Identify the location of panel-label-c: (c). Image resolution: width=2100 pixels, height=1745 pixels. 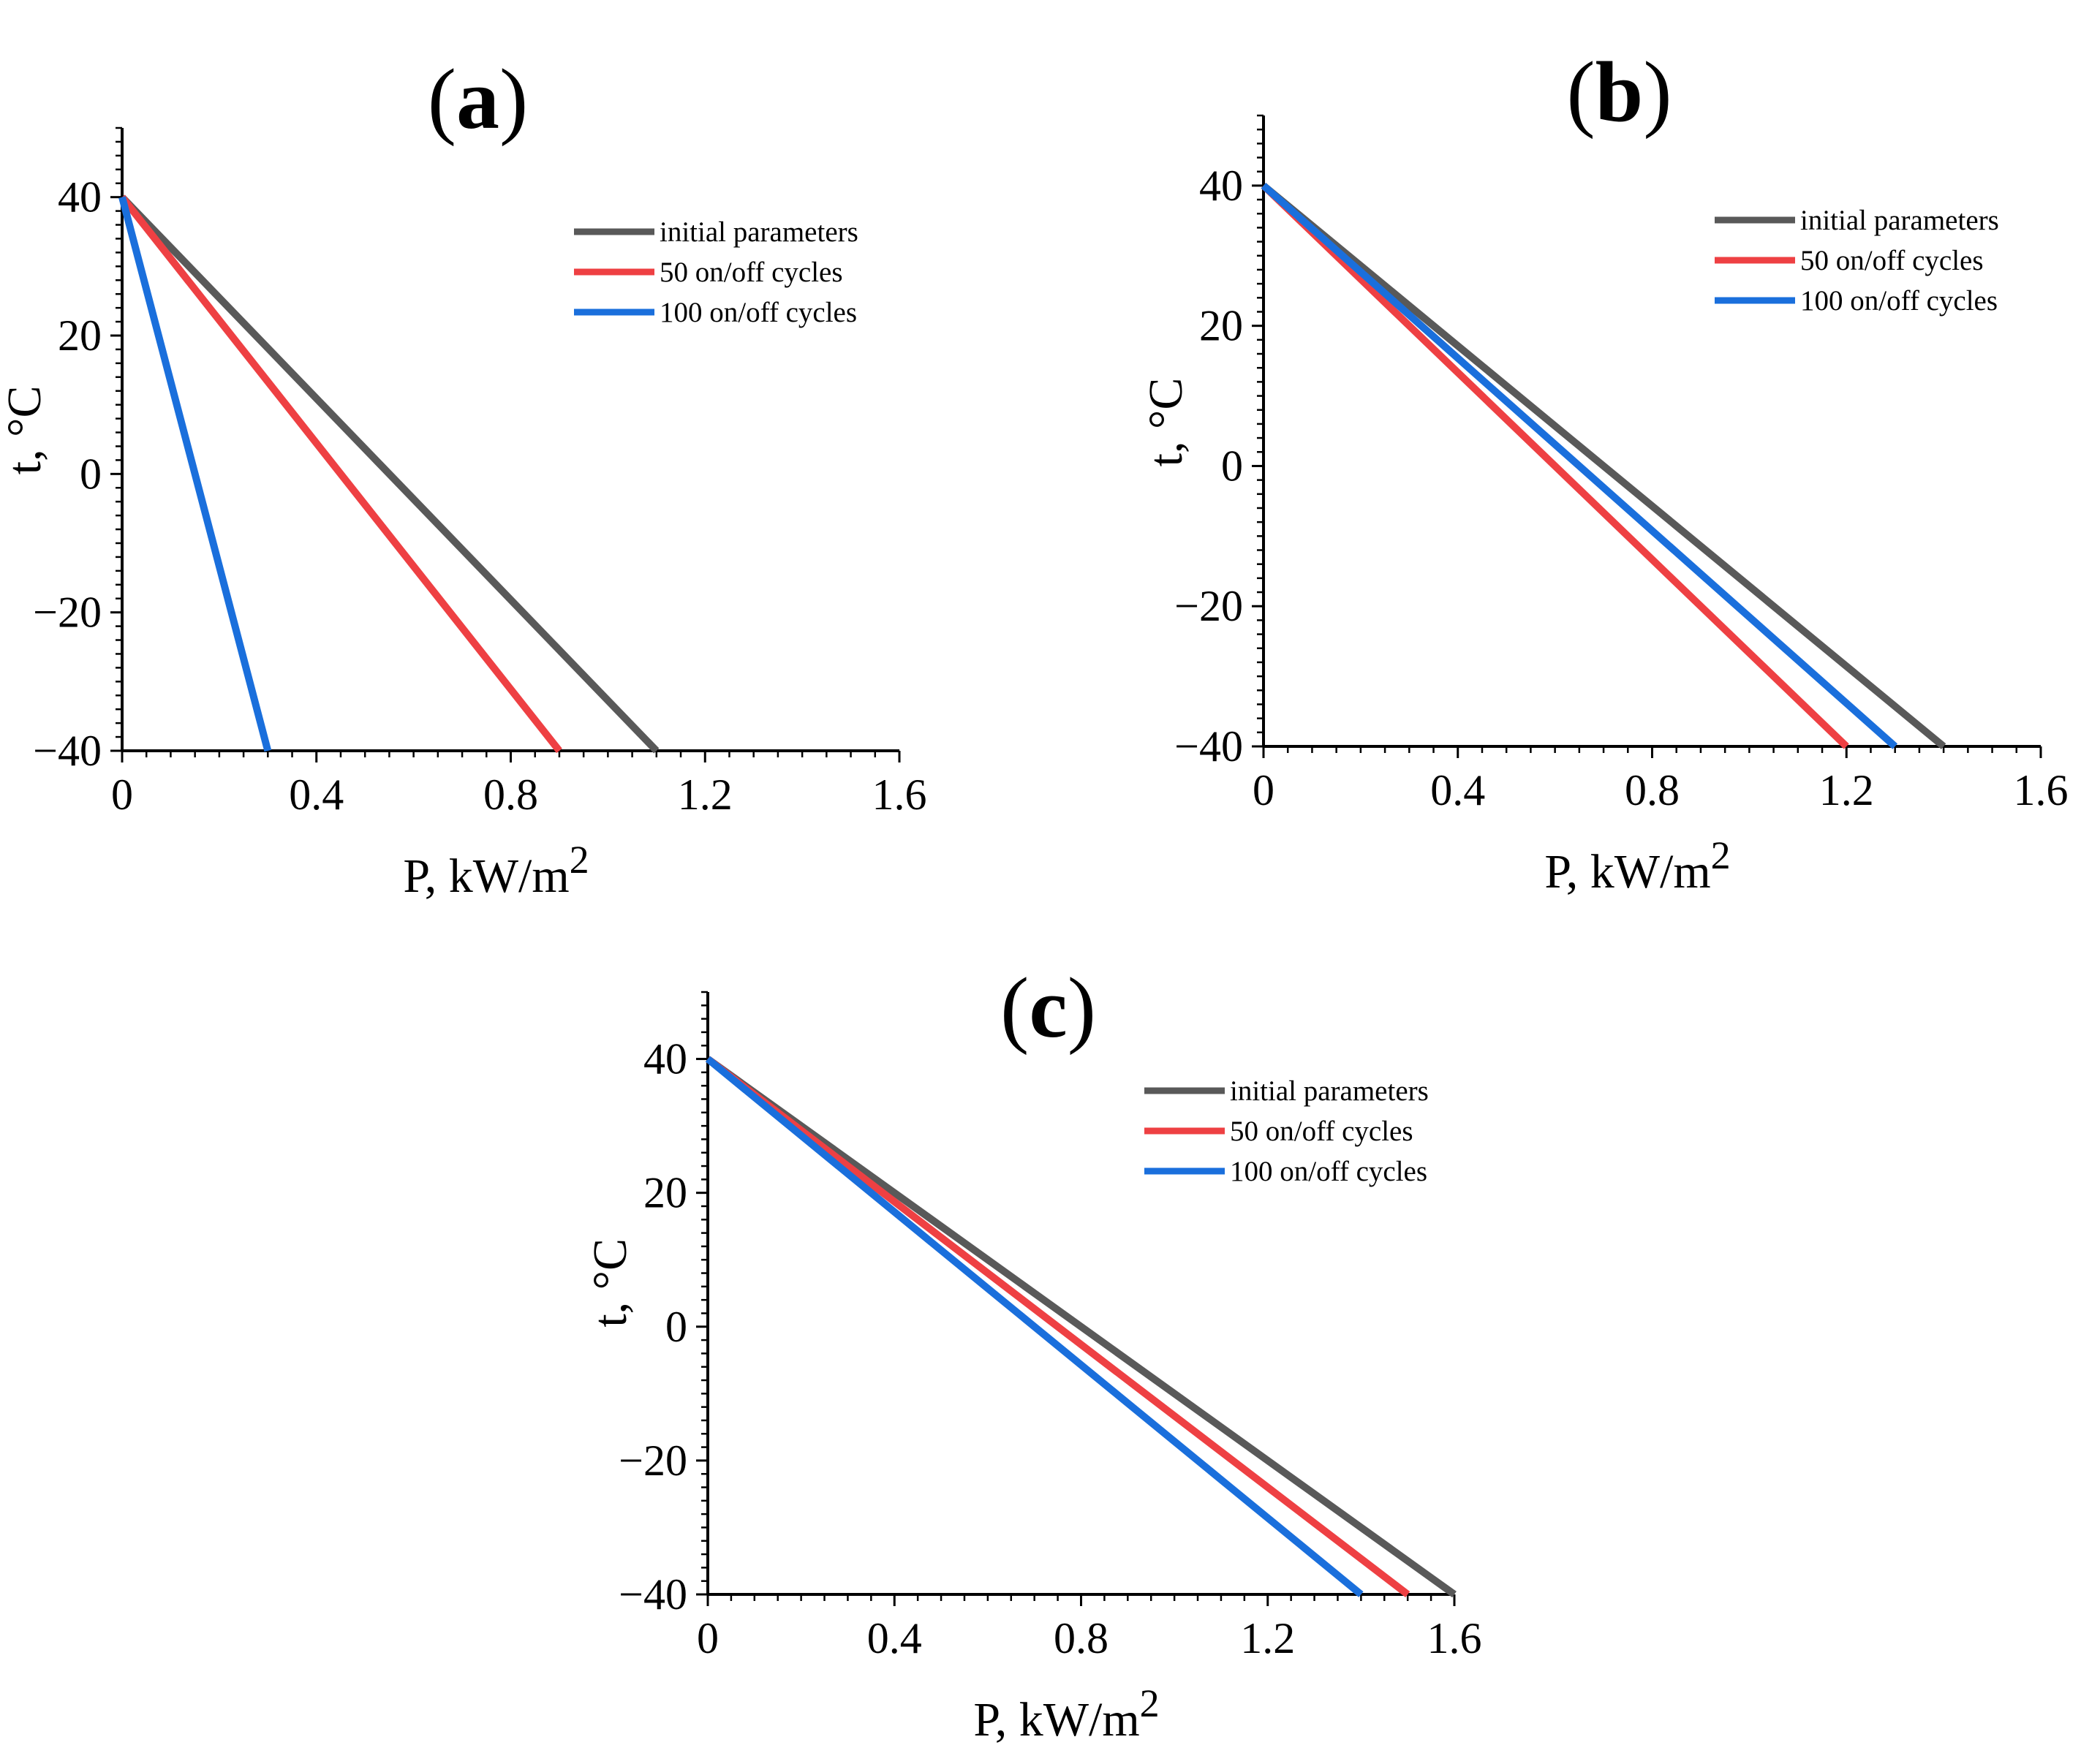
(1048, 1008).